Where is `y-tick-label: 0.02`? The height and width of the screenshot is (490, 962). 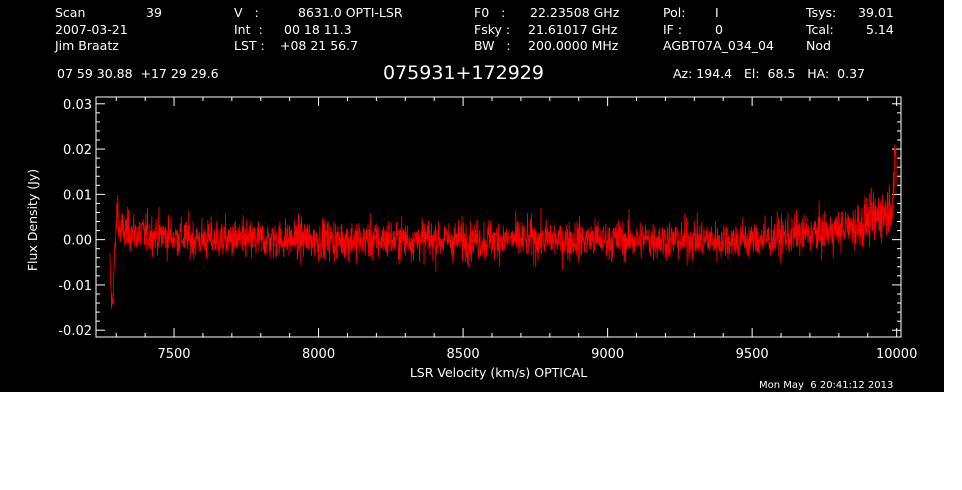 y-tick-label: 0.02 is located at coordinates (77, 150).